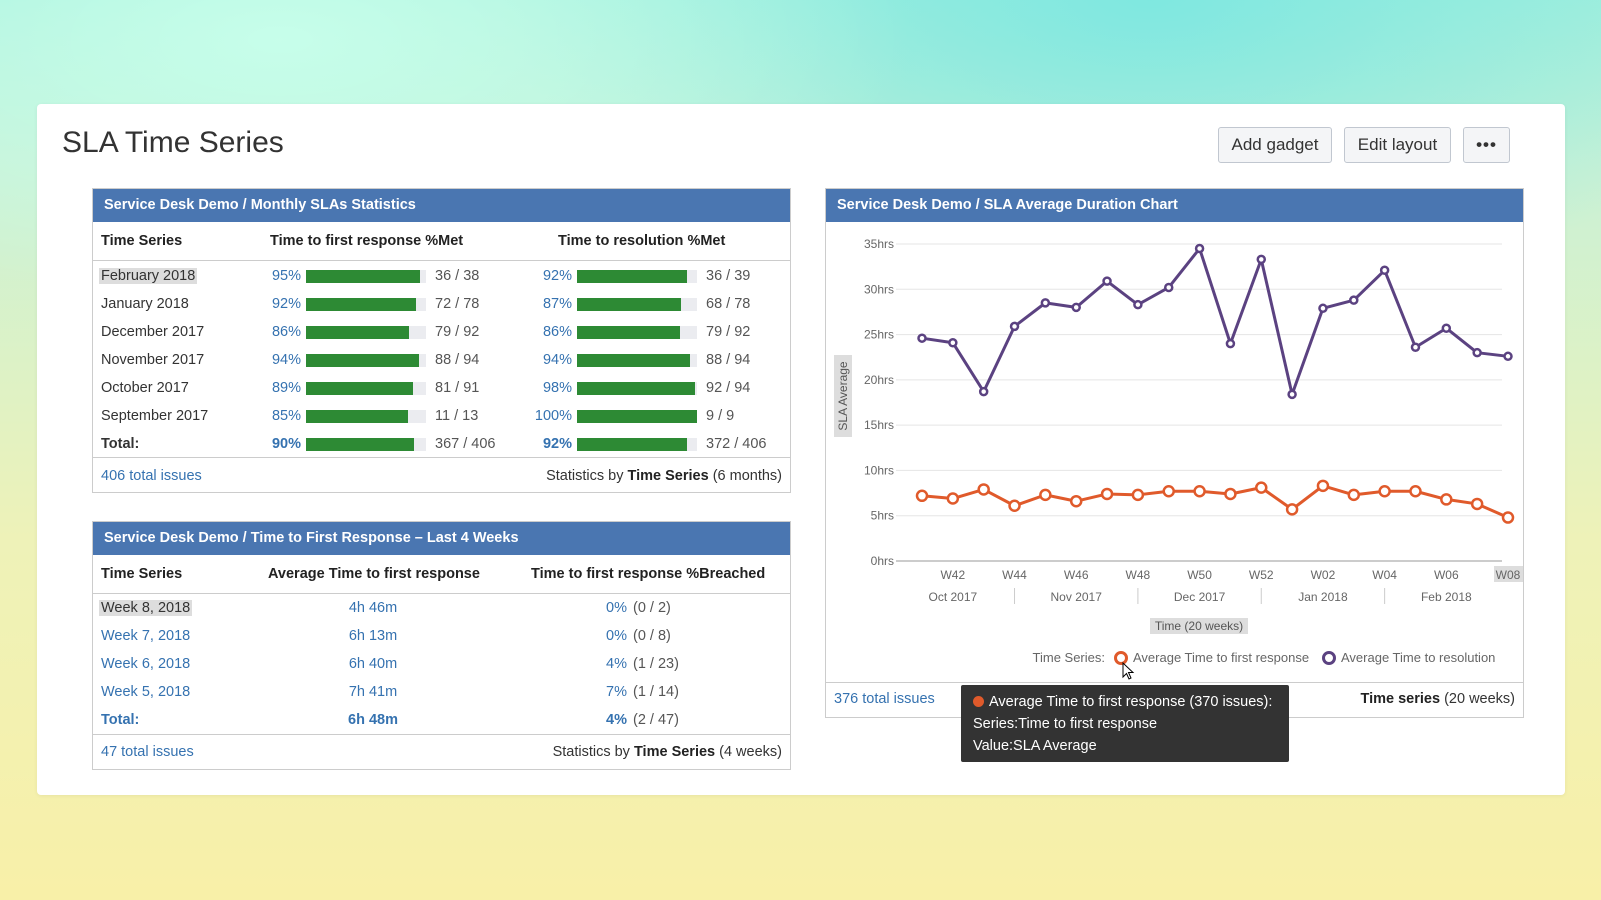 Image resolution: width=1601 pixels, height=900 pixels. What do you see at coordinates (148, 276) in the screenshot?
I see `month-label: February 2018` at bounding box center [148, 276].